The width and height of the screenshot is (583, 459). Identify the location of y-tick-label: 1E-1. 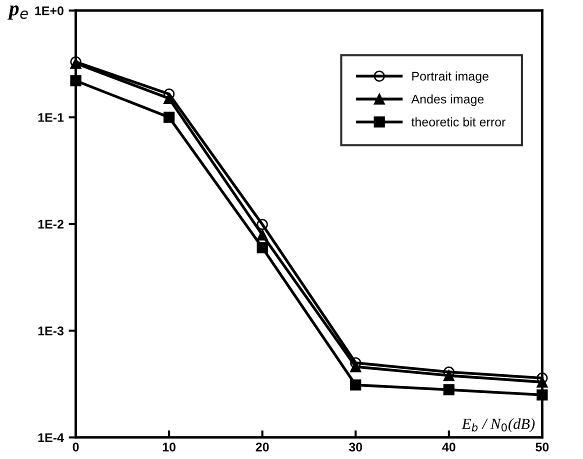
(51, 117).